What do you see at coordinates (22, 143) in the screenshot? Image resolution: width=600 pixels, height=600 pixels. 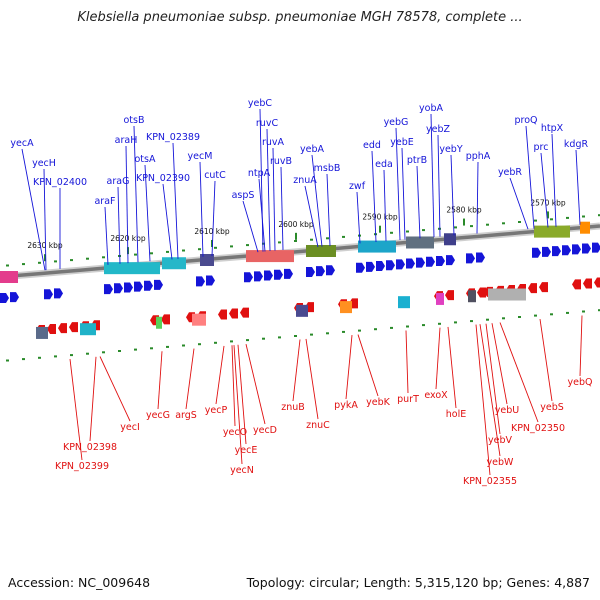 I see `gene-label: yecA` at bounding box center [22, 143].